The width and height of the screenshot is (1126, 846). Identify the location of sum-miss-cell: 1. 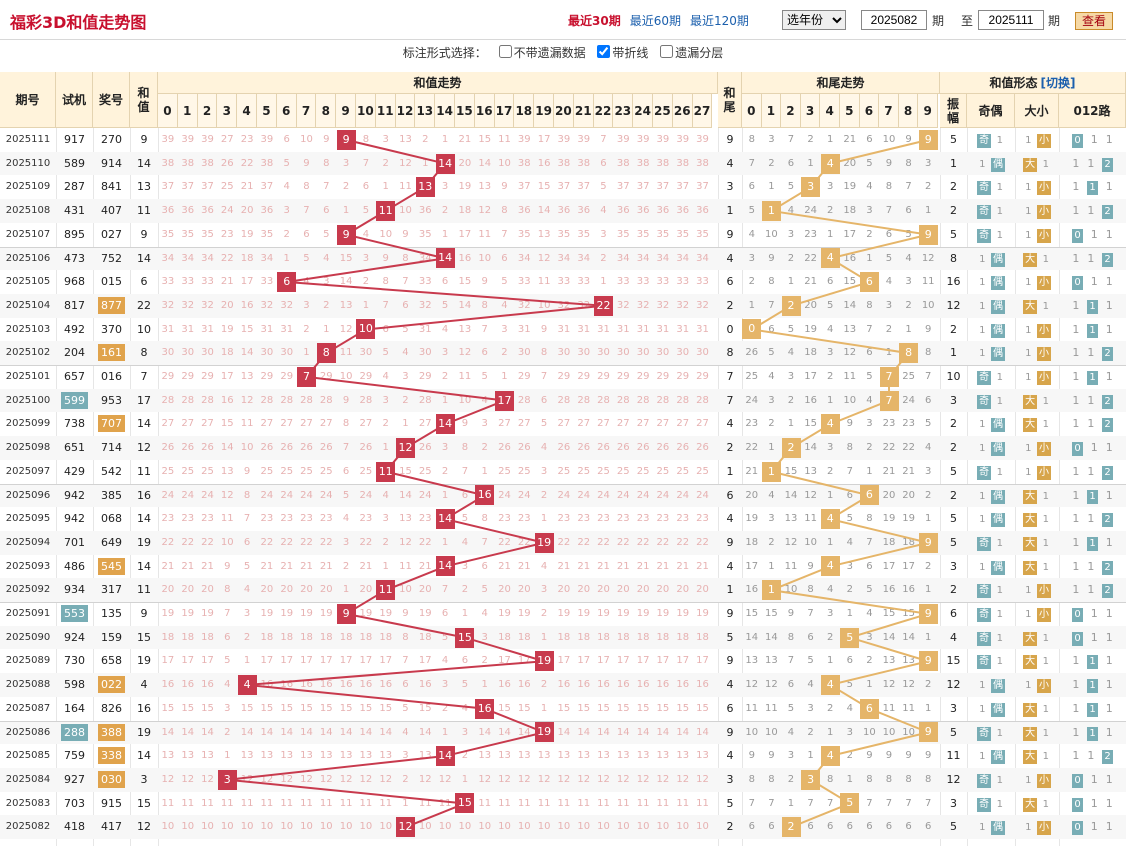
(385, 187).